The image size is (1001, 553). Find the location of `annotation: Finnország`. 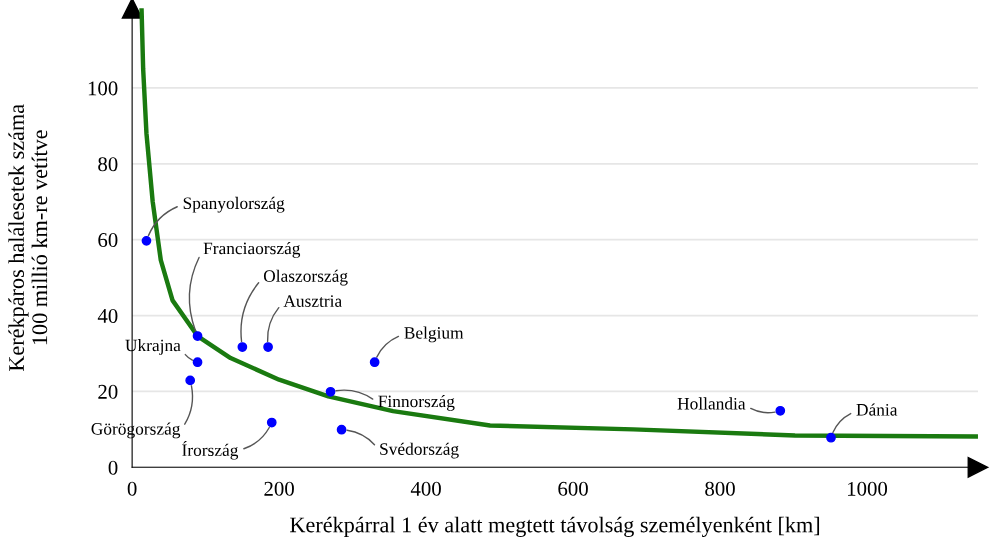

annotation: Finnország is located at coordinates (416, 403).